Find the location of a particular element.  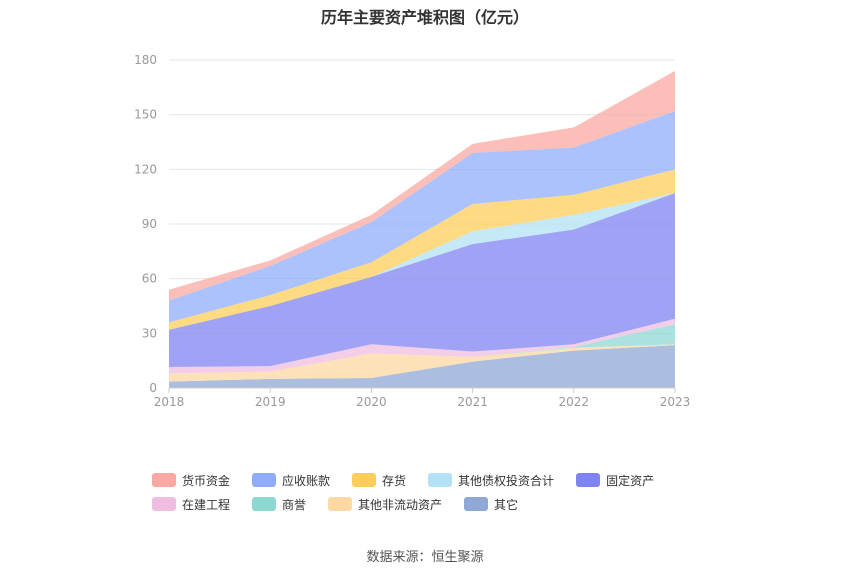

legend-item: 其它 is located at coordinates (491, 504).